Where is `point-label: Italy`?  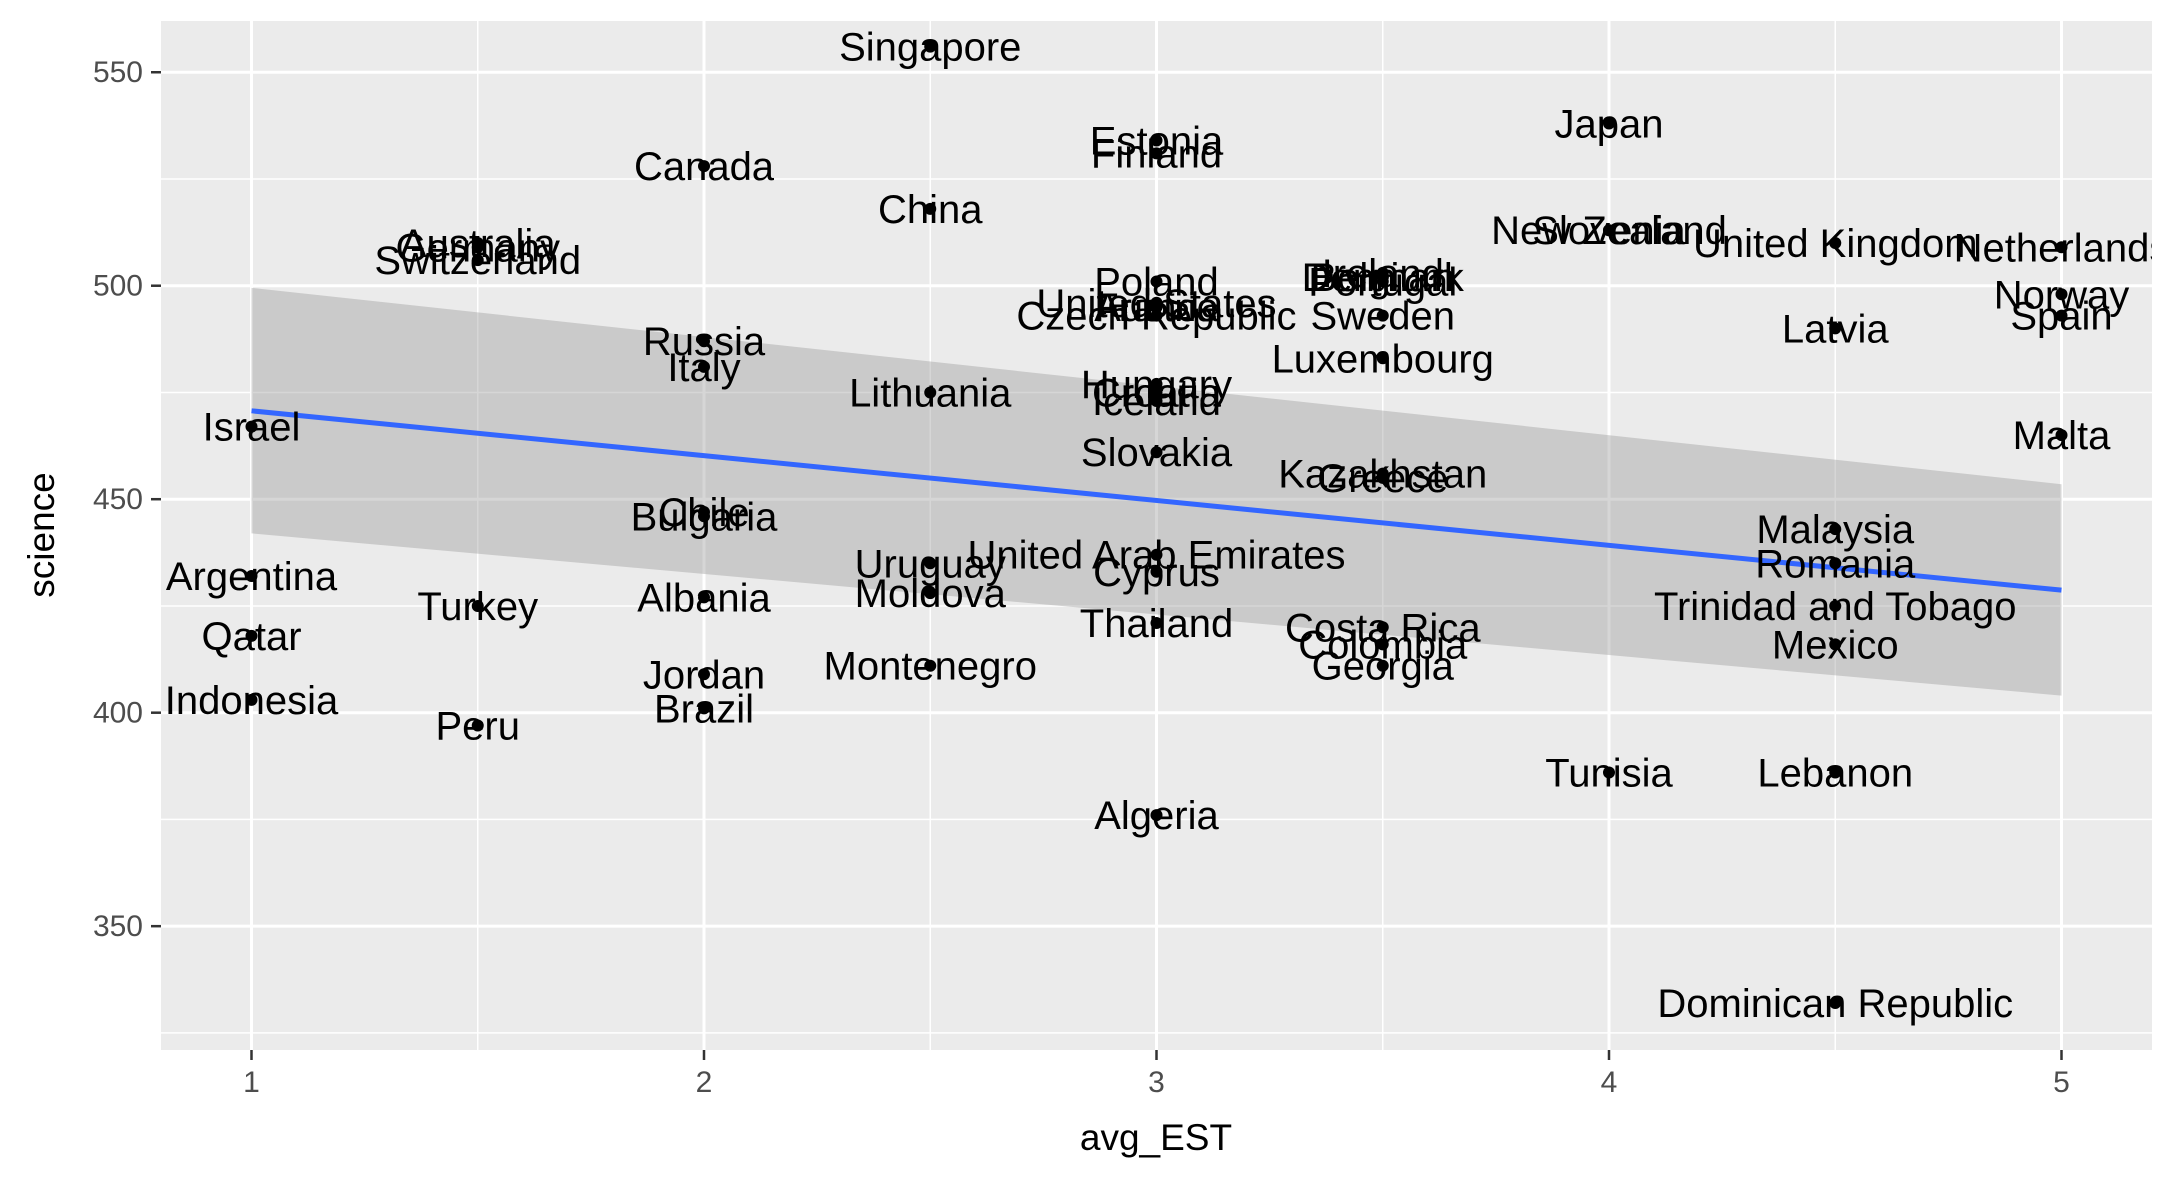 point-label: Italy is located at coordinates (703, 368).